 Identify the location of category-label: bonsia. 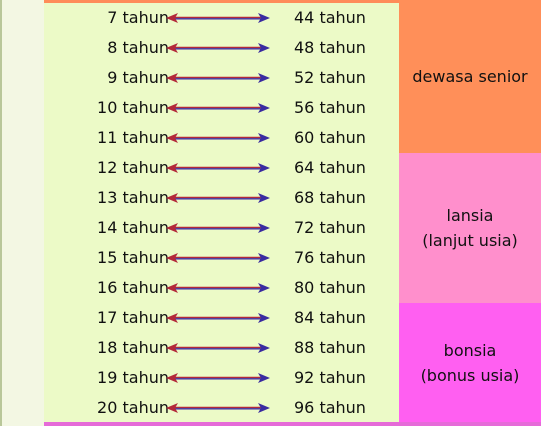
(470, 350).